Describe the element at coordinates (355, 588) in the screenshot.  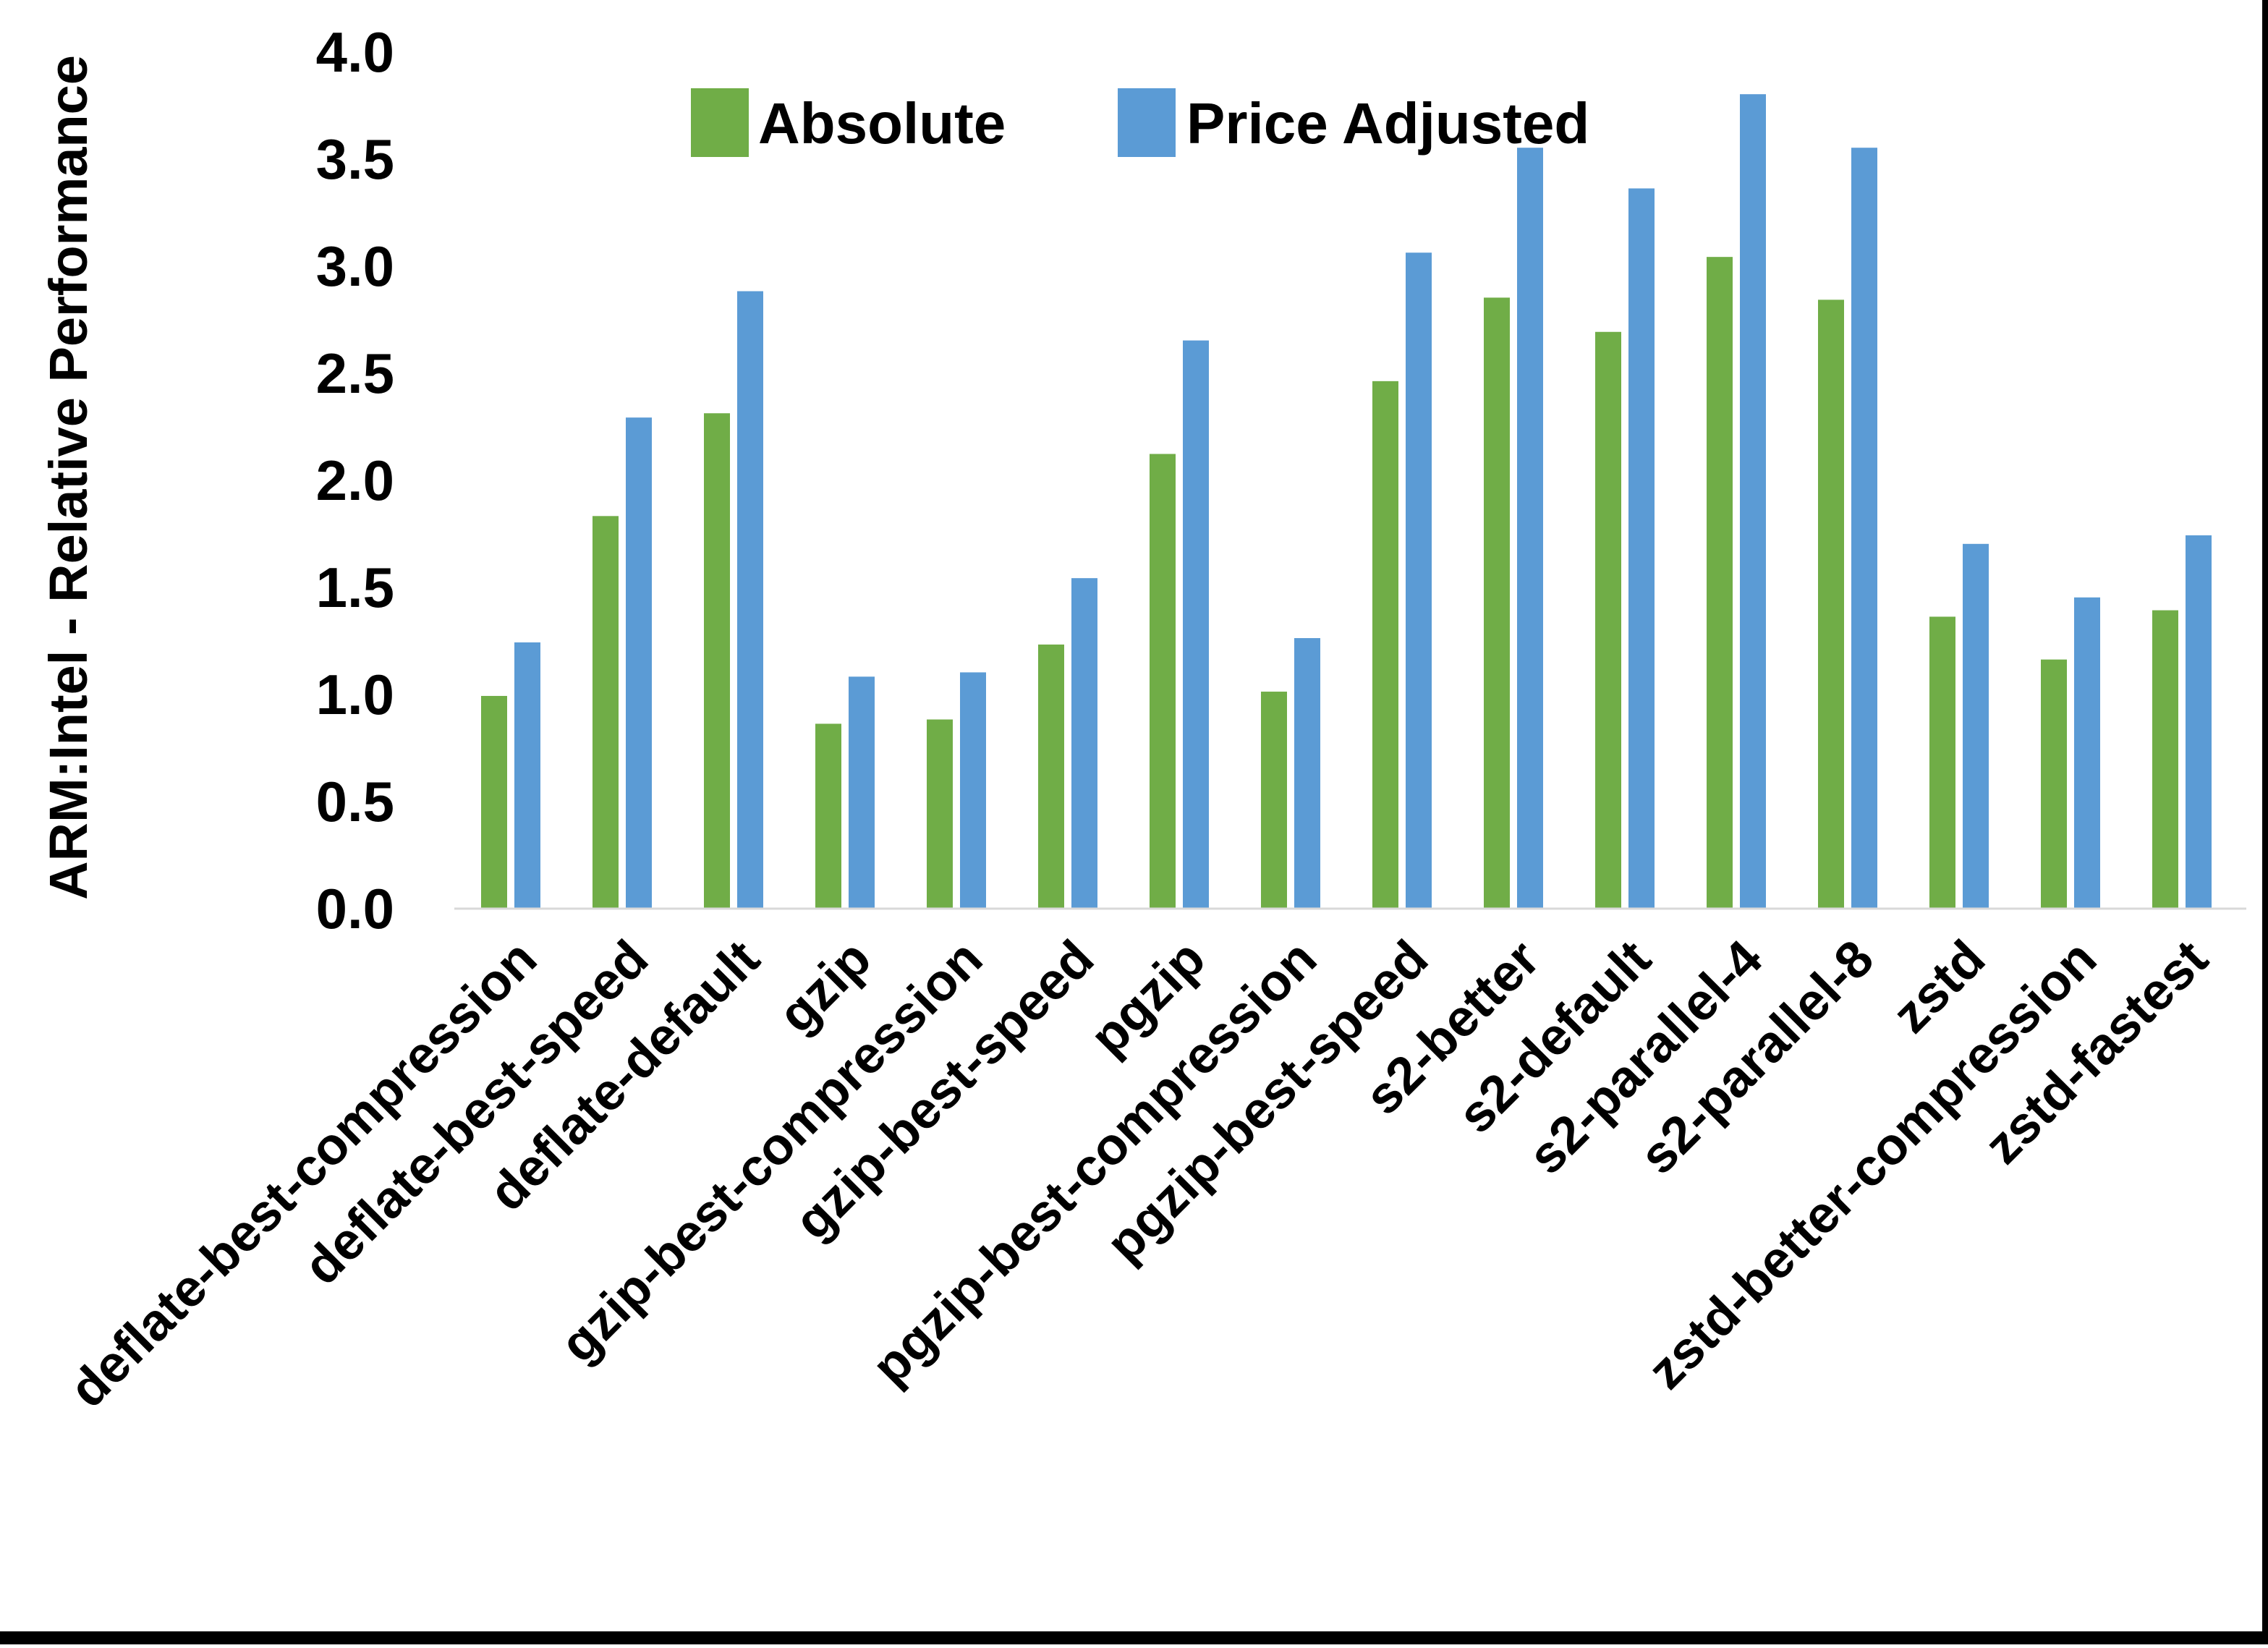
I see `y-tick-label: 1.5` at that location.